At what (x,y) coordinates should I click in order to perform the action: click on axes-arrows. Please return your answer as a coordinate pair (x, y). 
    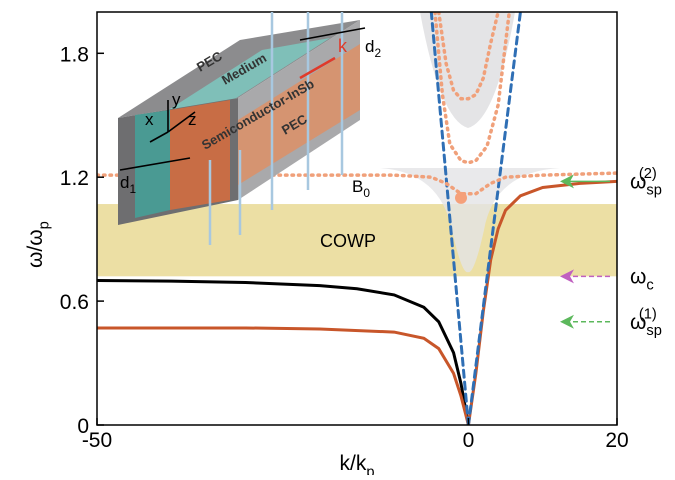
    Looking at the image, I should click on (242, 99).